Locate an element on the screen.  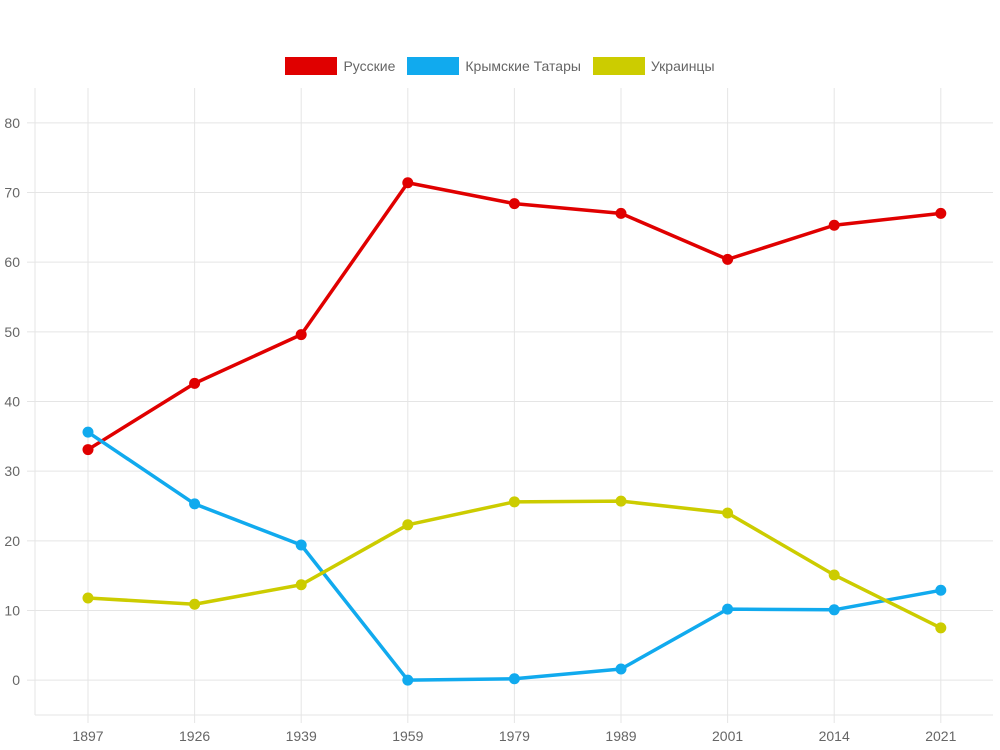
y-tick-label: 80 is located at coordinates (12, 123).